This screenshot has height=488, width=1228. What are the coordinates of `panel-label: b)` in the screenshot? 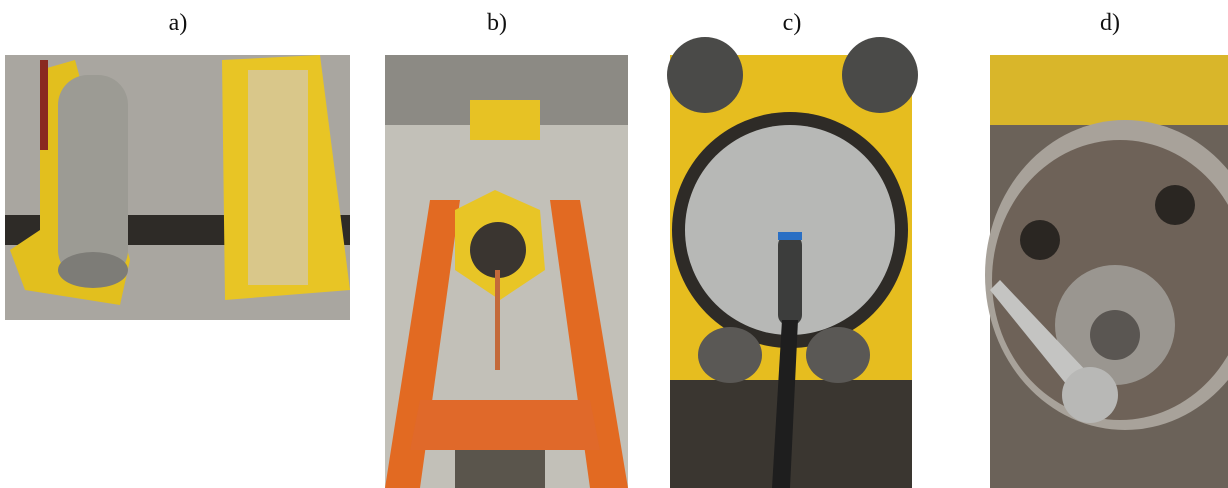 It's located at (497, 23).